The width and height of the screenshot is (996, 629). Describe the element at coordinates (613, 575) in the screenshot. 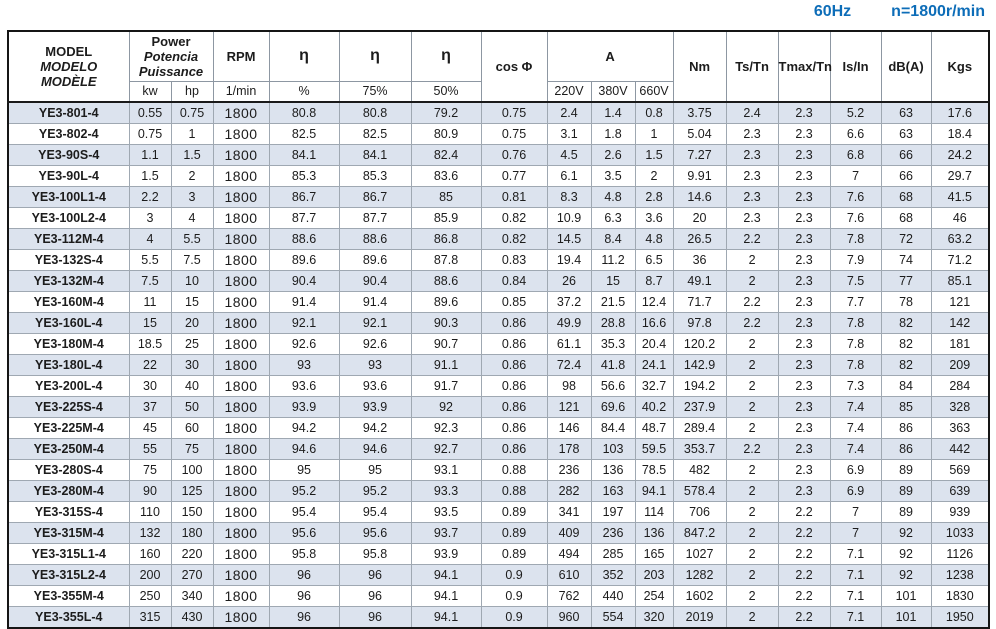

I see `value-cell: 352` at that location.